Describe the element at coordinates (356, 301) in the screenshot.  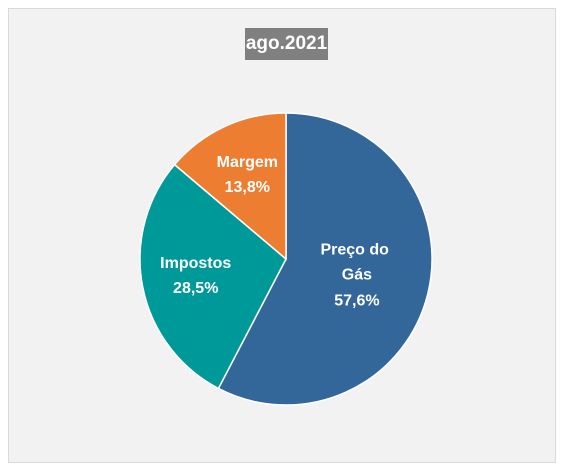
I see `slice-value-label: 57,6%` at that location.